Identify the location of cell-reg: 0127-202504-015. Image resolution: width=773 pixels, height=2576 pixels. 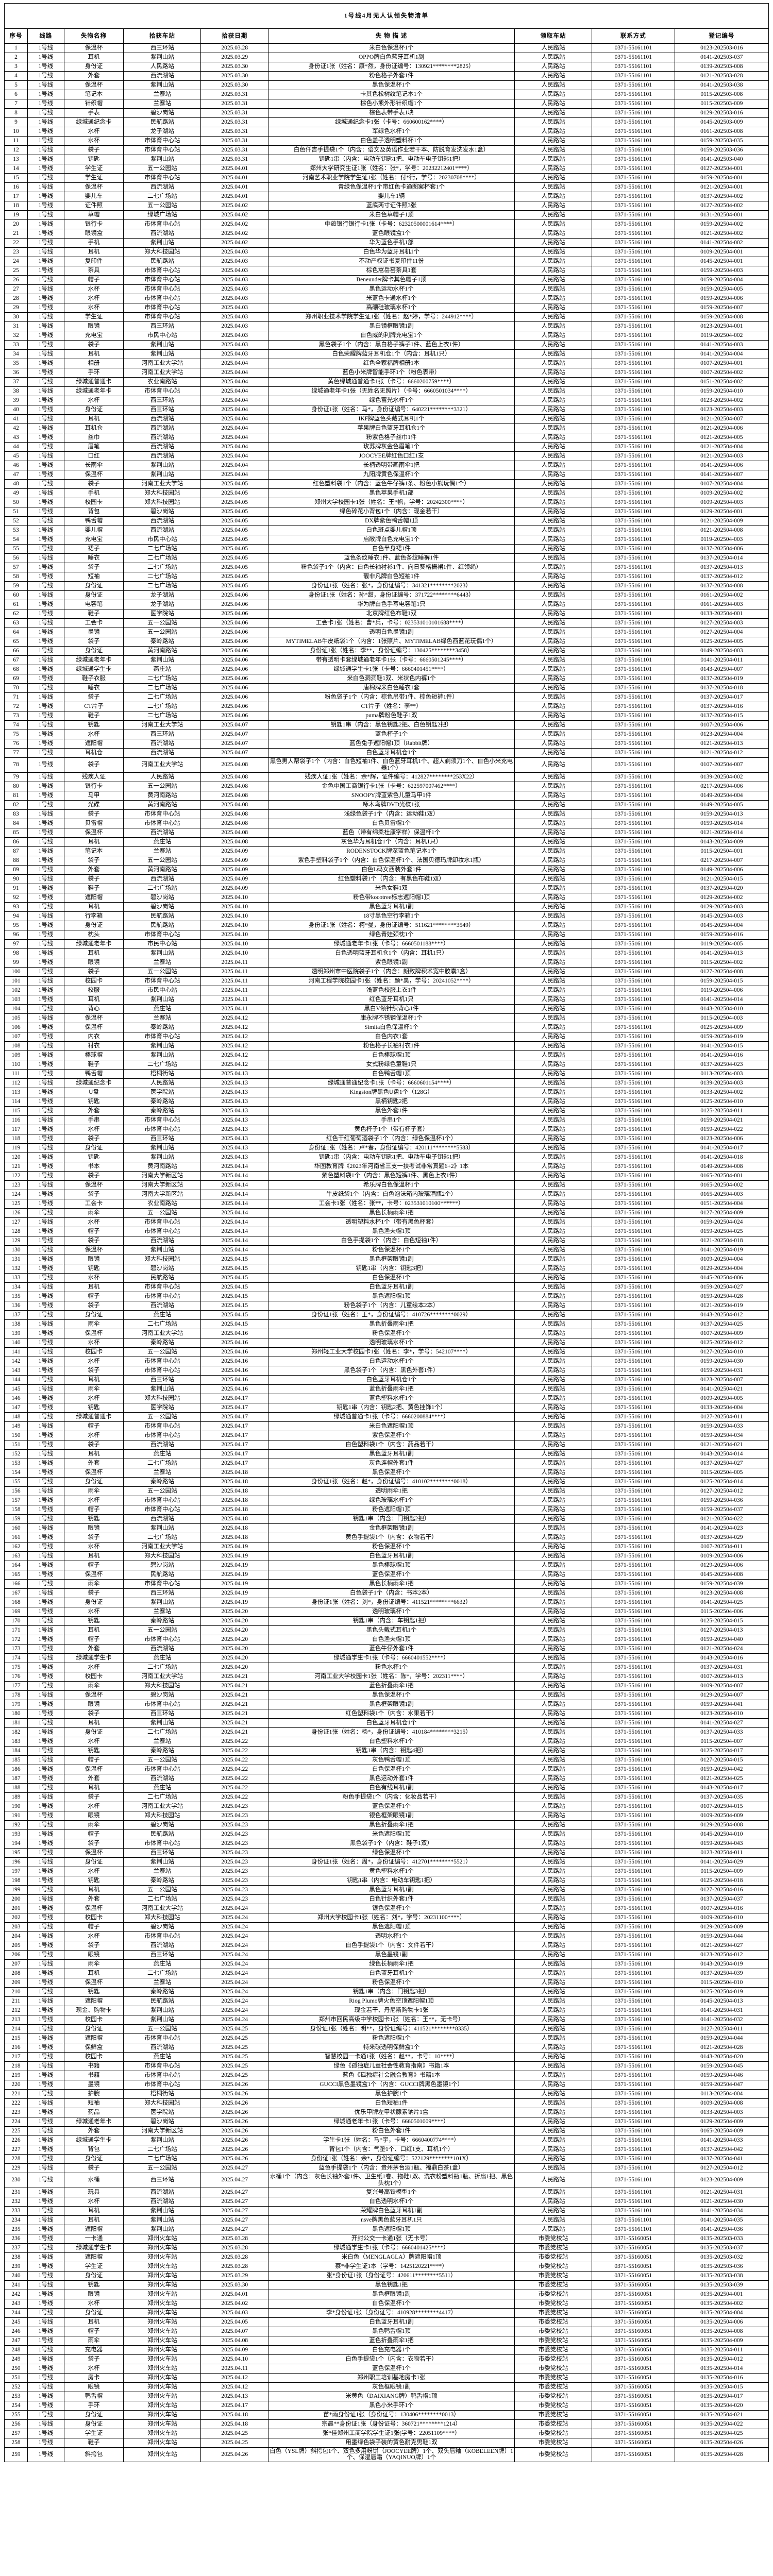
(721, 1760).